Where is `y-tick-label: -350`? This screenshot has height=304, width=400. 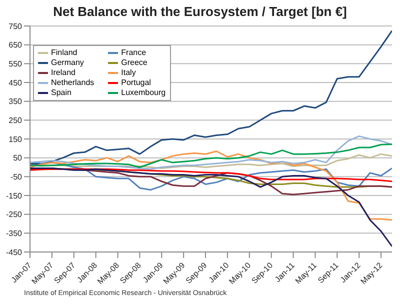 y-tick-label: -350 is located at coordinates (14, 233).